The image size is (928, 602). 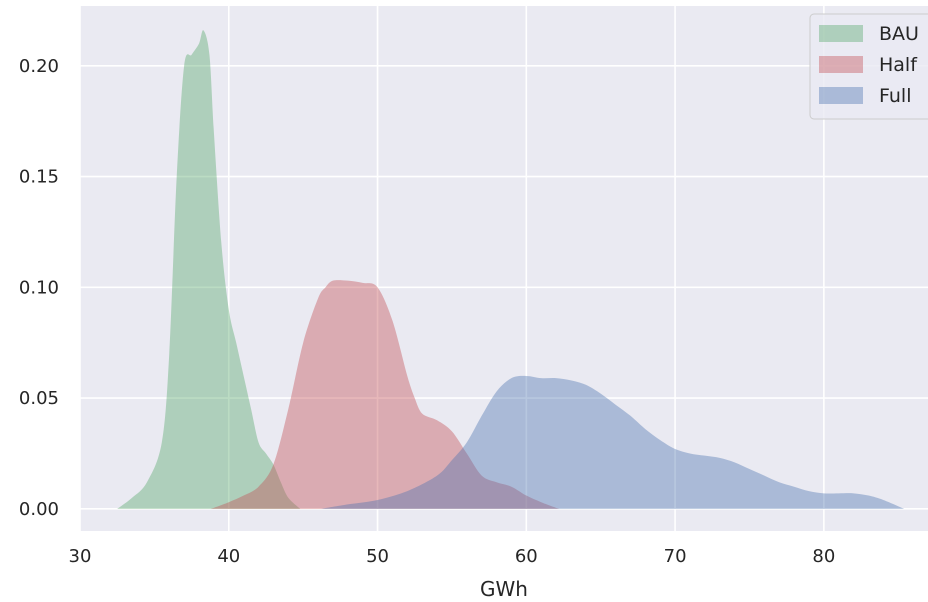 I want to click on x-tick-label: 70, so click(x=675, y=556).